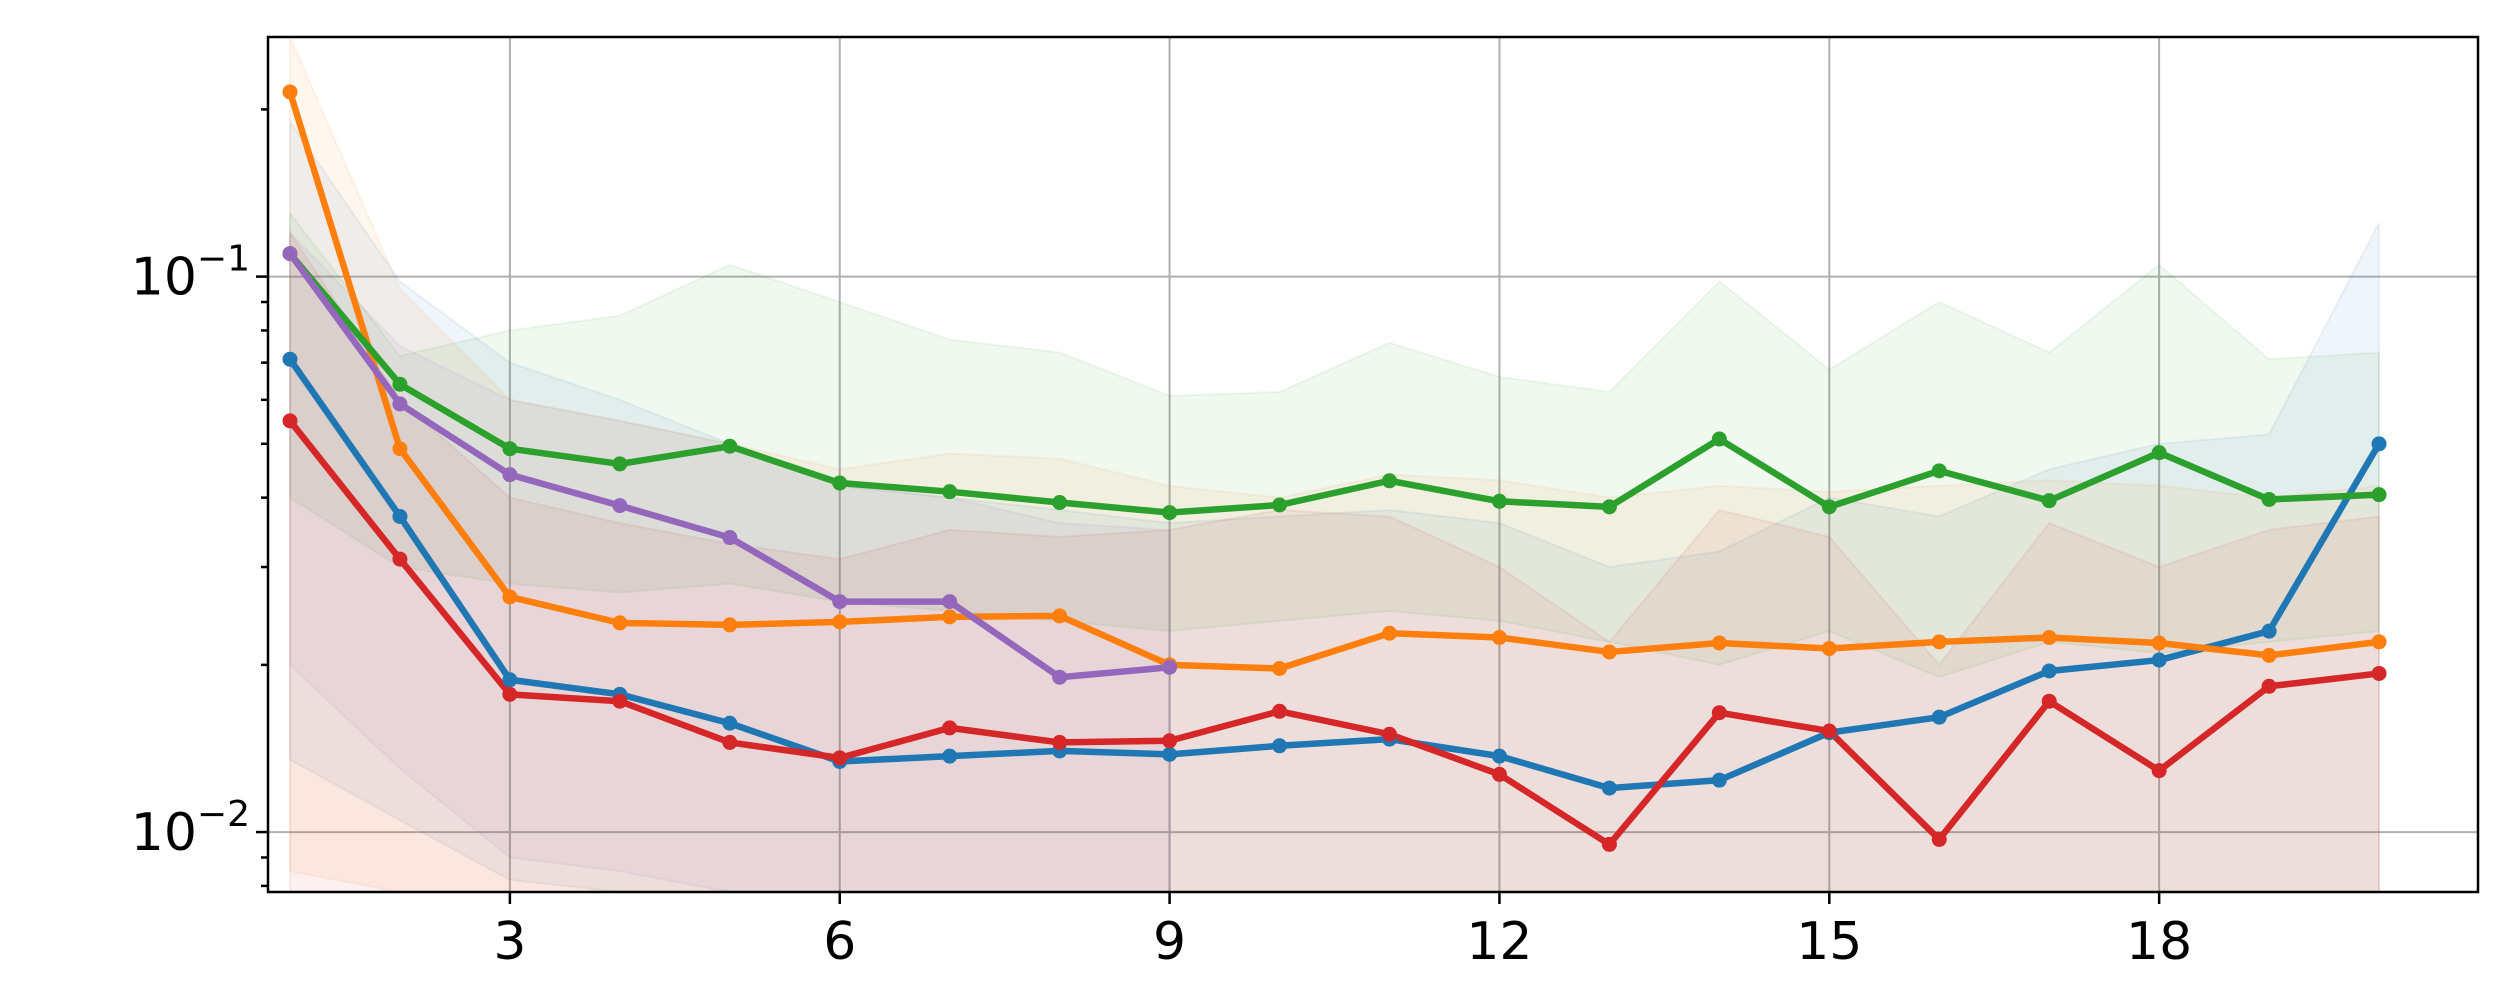  Describe the element at coordinates (509, 942) in the screenshot. I see `x-tick-label: 3` at that location.